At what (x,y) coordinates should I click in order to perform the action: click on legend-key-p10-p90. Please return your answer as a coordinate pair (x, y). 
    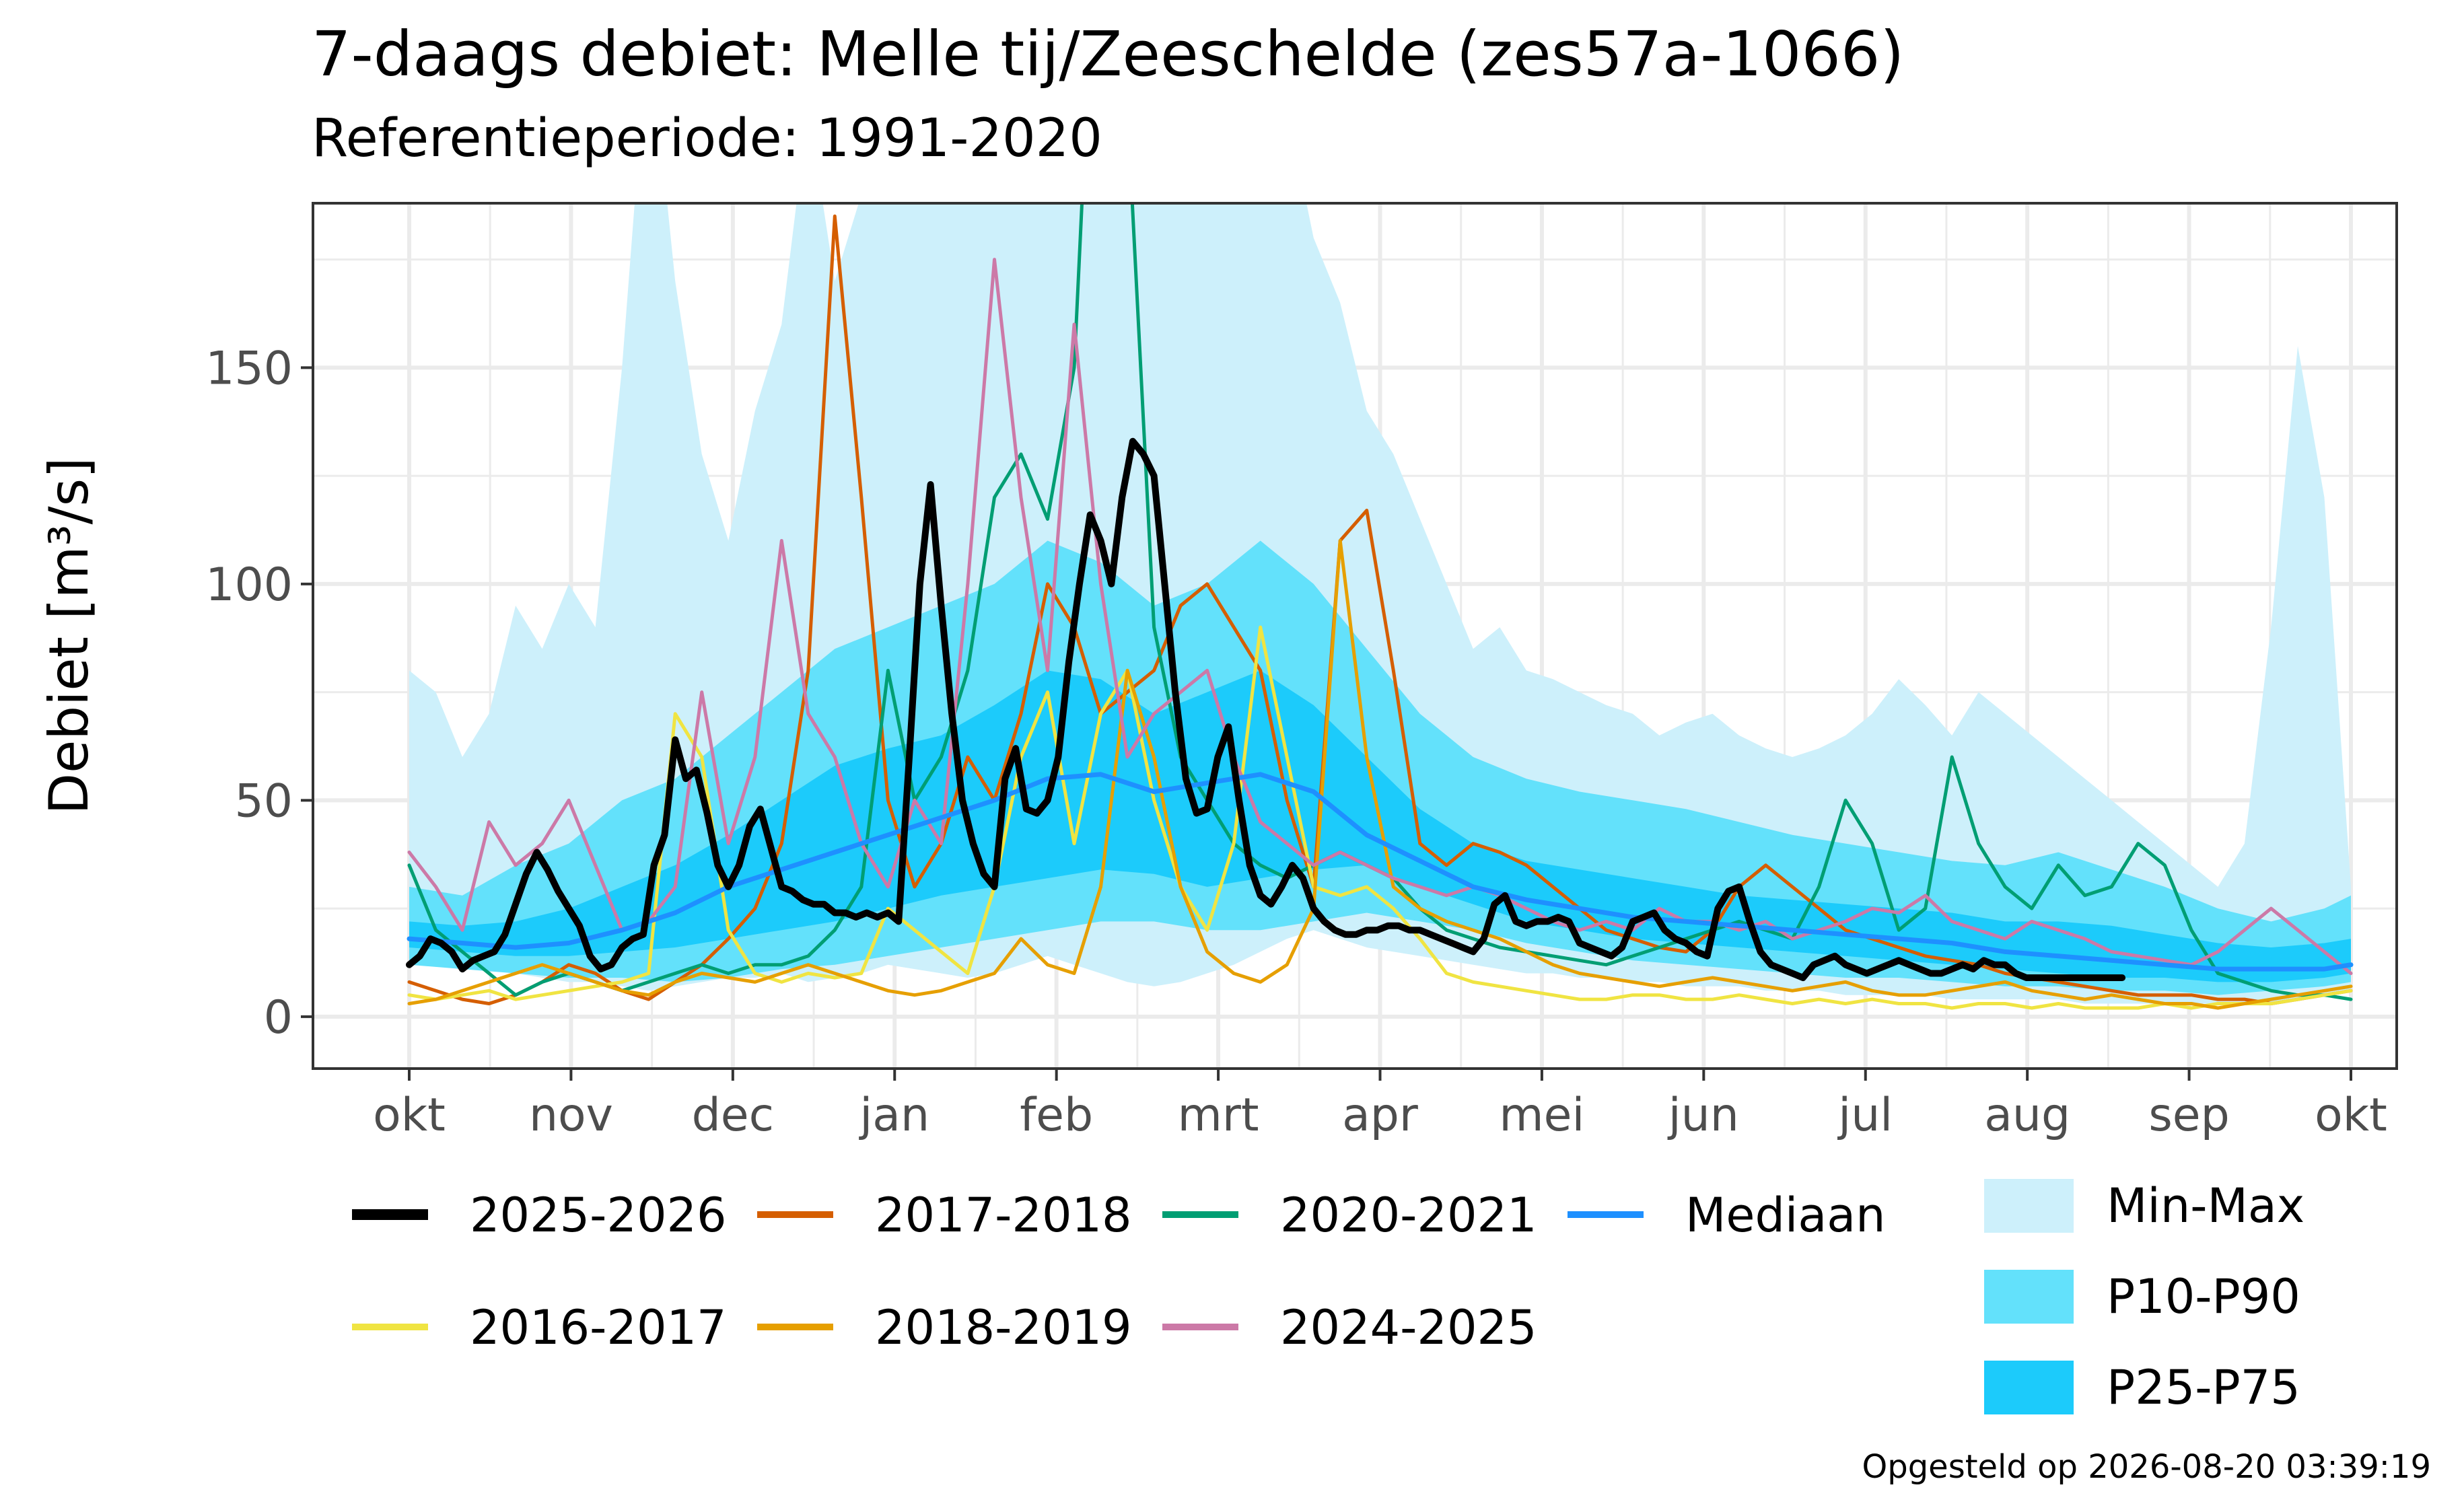
    Looking at the image, I should click on (2029, 1297).